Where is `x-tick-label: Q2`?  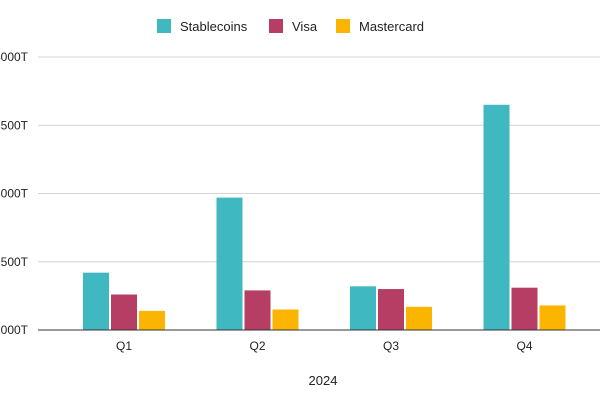 x-tick-label: Q2 is located at coordinates (257, 346).